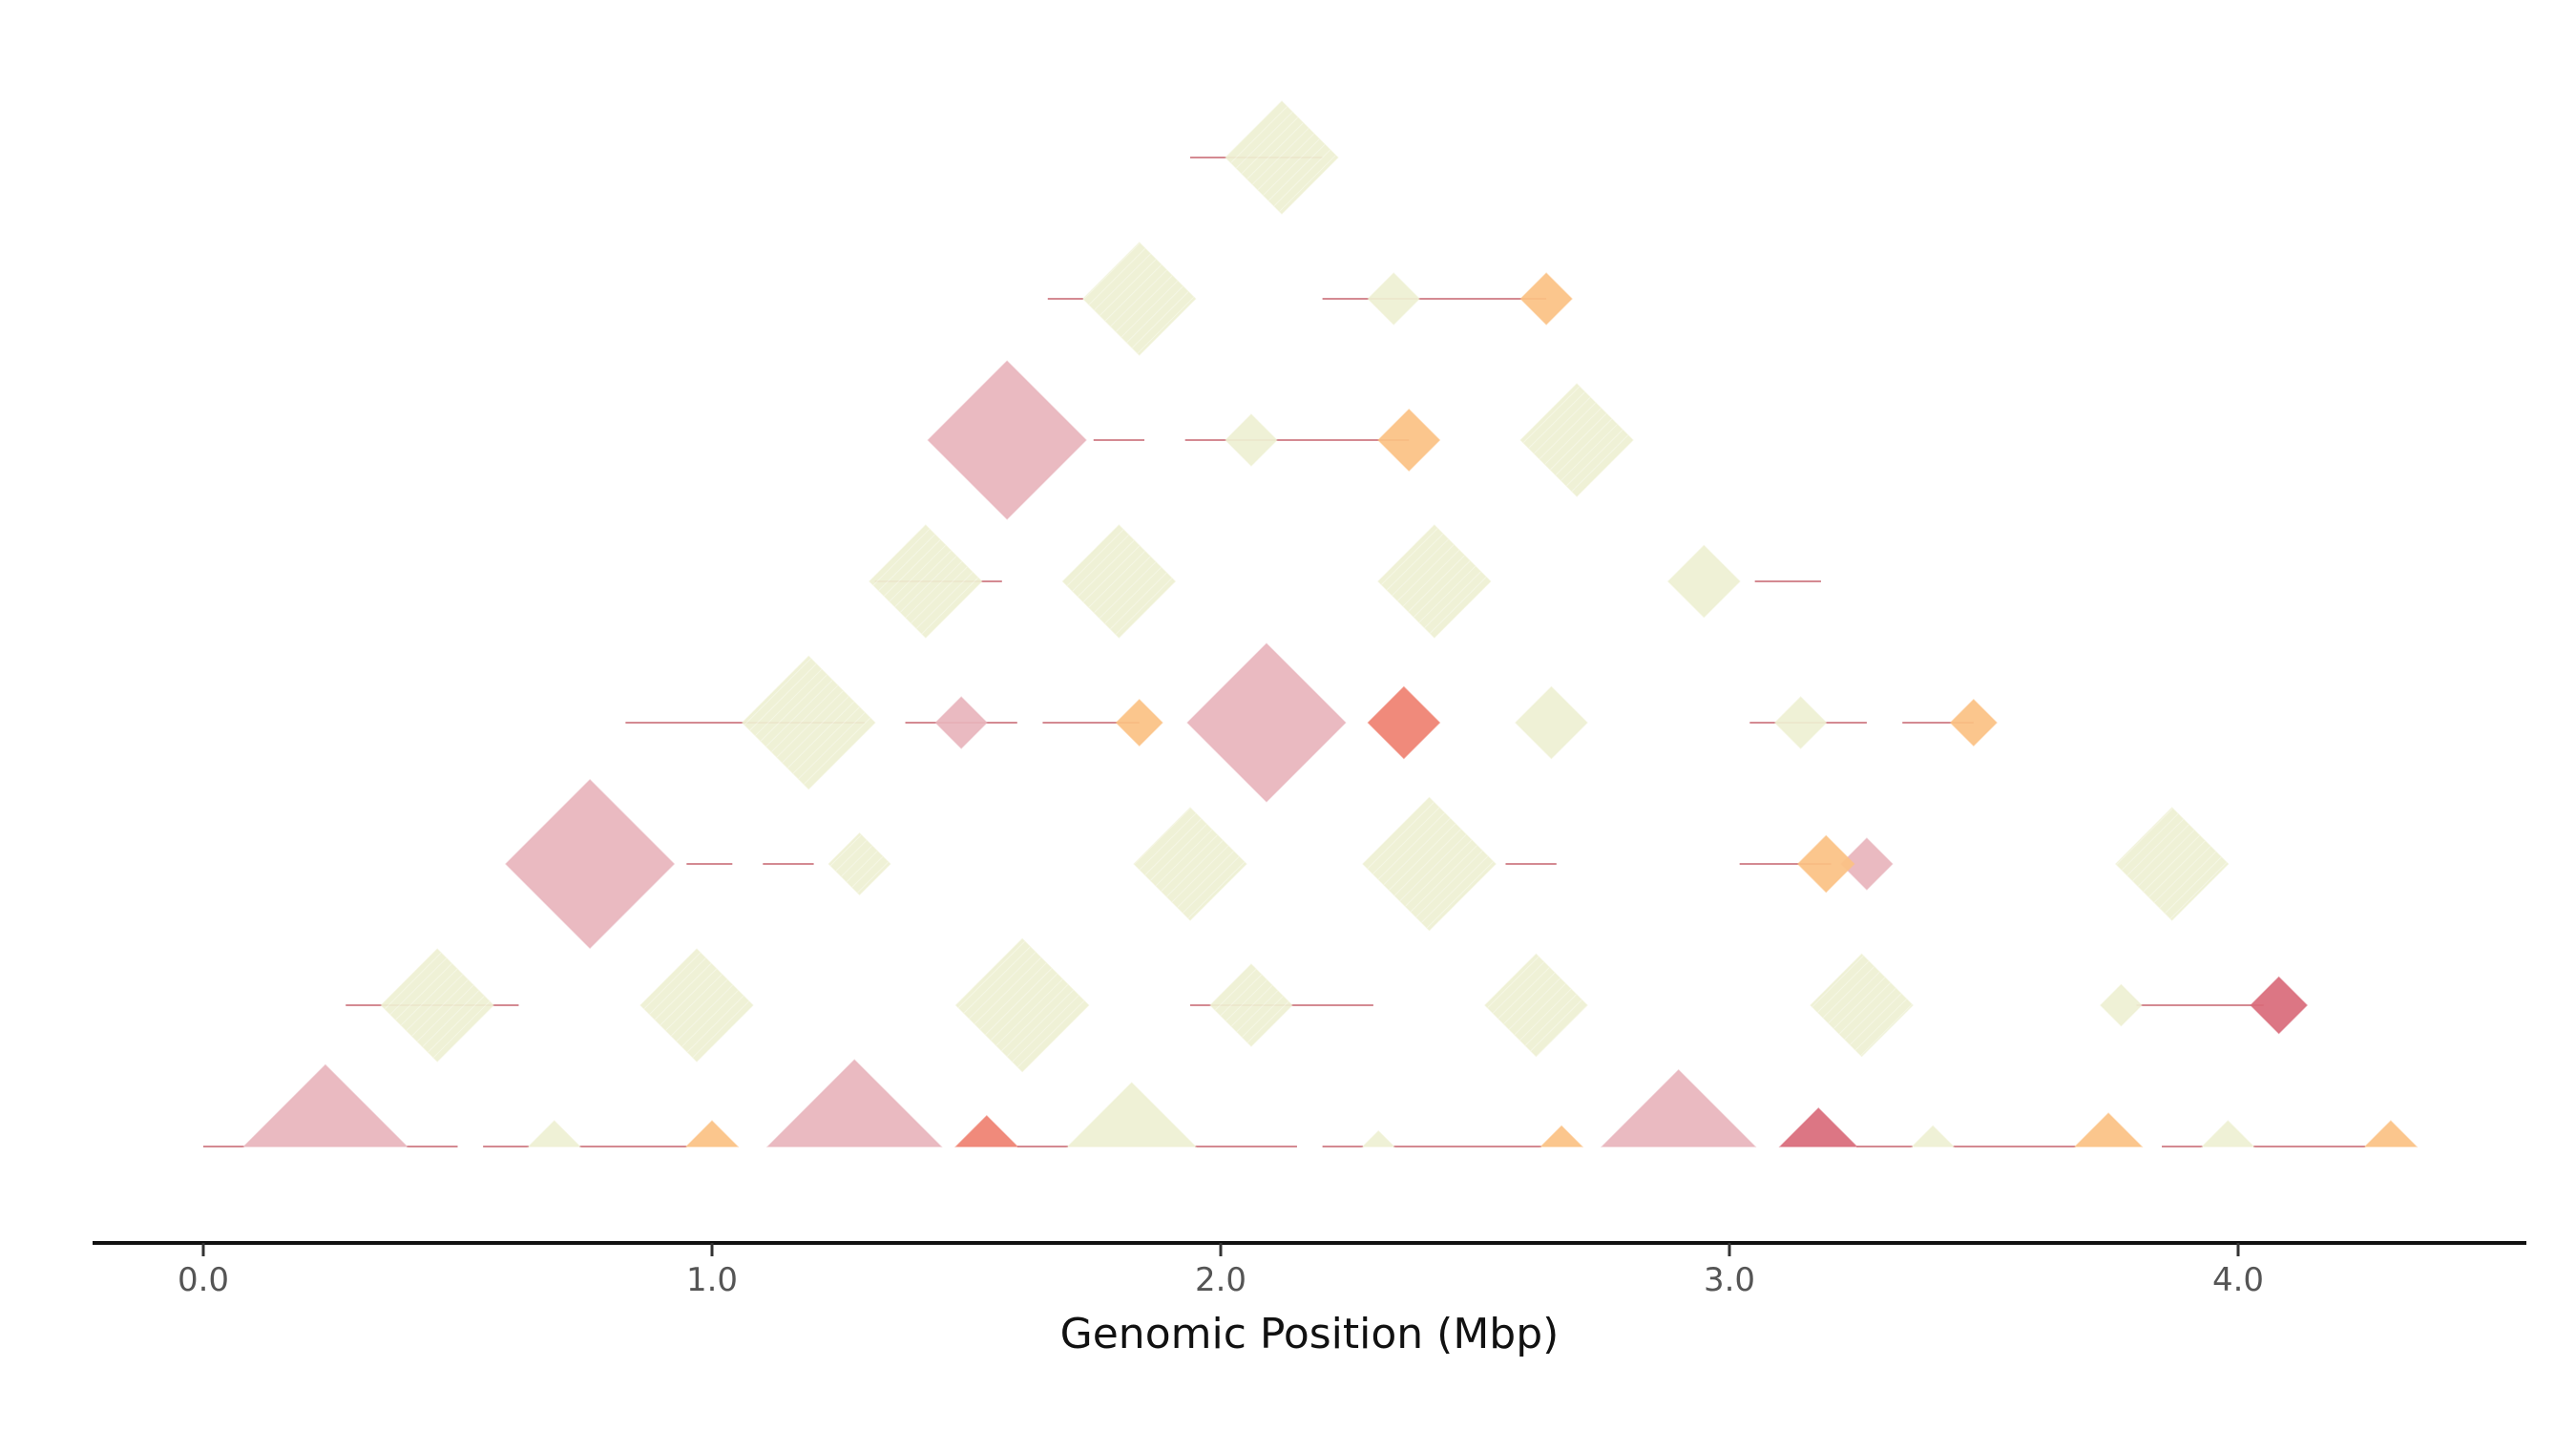 The height and width of the screenshot is (1431, 2576). What do you see at coordinates (2238, 1280) in the screenshot?
I see `x-tick-label-4: 4.0` at bounding box center [2238, 1280].